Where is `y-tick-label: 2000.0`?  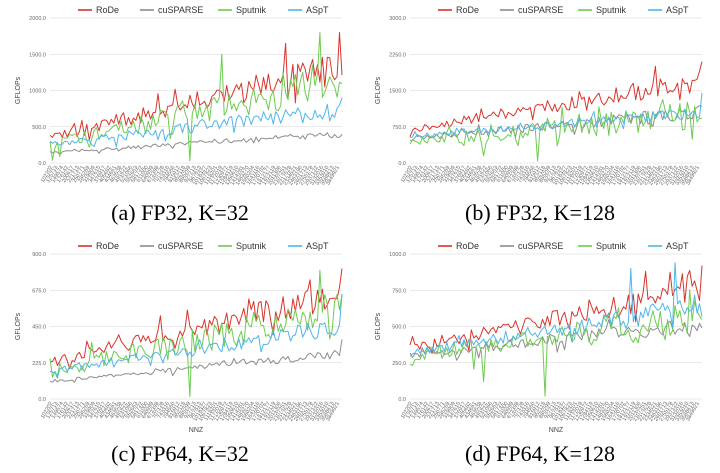 y-tick-label: 2000.0 is located at coordinates (37, 19).